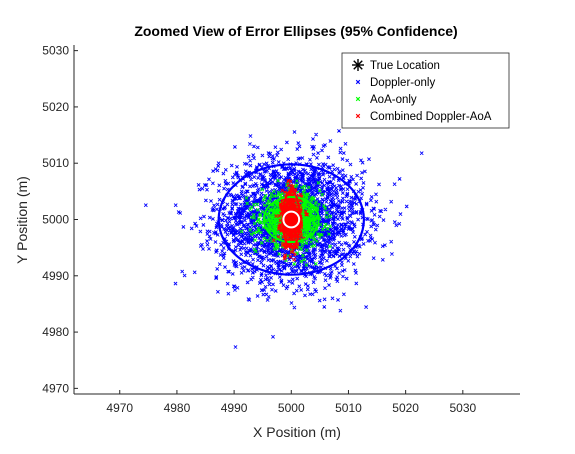 This screenshot has width=575, height=454. I want to click on legend-marker-doppler, so click(358, 82).